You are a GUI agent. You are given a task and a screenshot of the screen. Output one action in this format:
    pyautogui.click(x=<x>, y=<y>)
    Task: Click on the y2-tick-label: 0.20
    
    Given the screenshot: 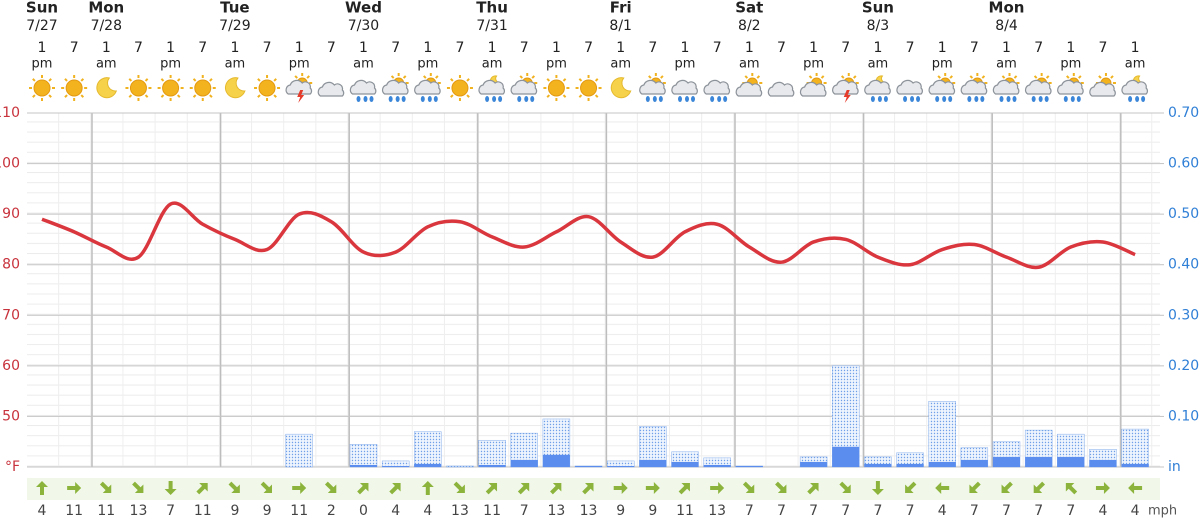 What is the action you would take?
    pyautogui.click(x=1183, y=366)
    